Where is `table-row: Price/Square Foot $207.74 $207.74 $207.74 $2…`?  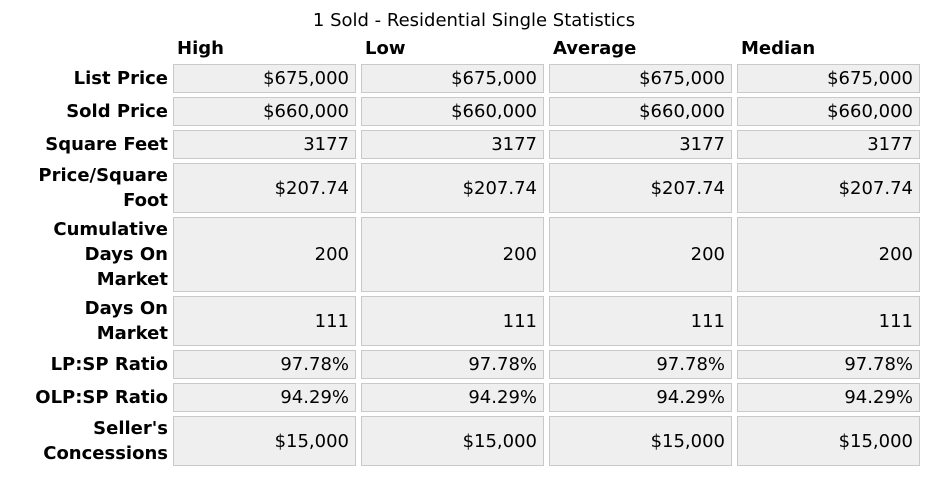
table-row: Price/Square Foot $207.74 $207.74 $207.74 $2… is located at coordinates (462, 188).